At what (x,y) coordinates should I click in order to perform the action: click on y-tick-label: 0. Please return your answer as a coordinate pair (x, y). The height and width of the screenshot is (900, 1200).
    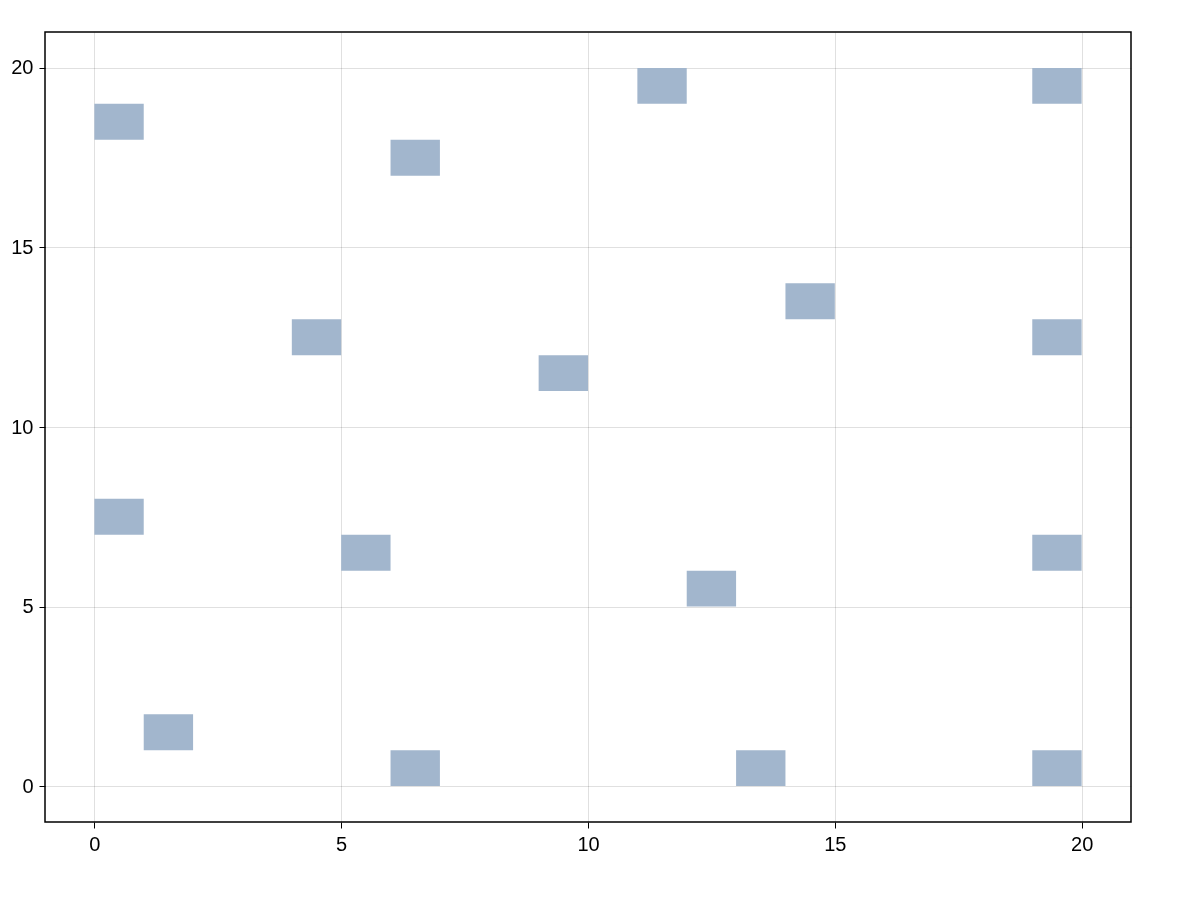
    Looking at the image, I should click on (28, 785).